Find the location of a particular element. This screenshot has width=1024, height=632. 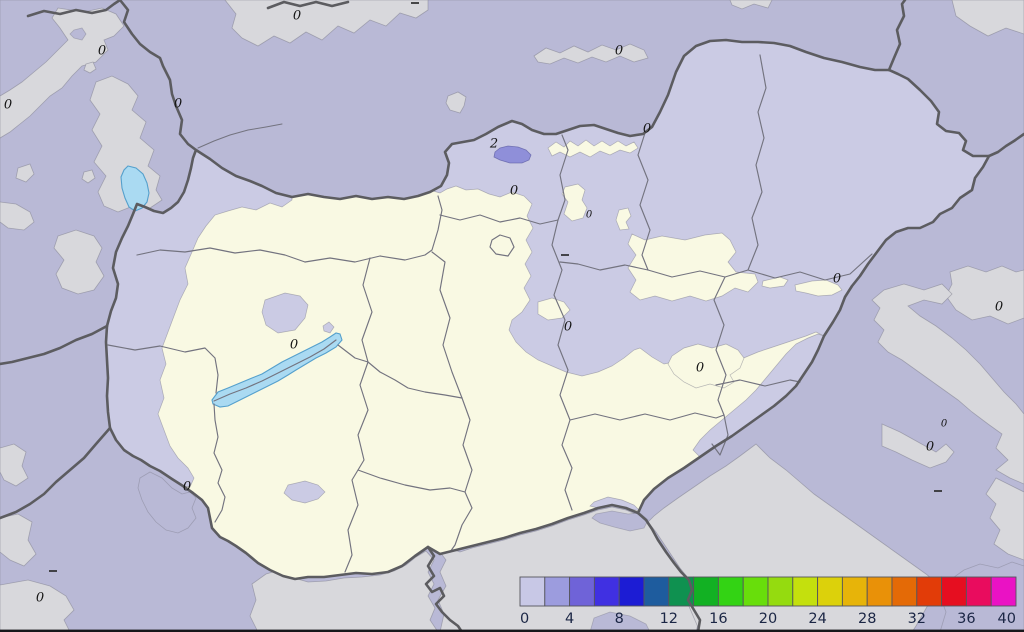

legend-tick-label: 4 is located at coordinates (569, 619).